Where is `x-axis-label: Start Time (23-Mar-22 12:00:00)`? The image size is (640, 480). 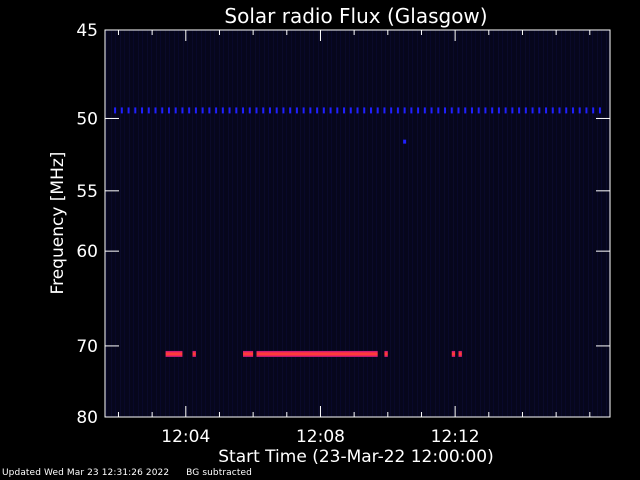
x-axis-label: Start Time (23-Mar-22 12:00:00) is located at coordinates (355, 457).